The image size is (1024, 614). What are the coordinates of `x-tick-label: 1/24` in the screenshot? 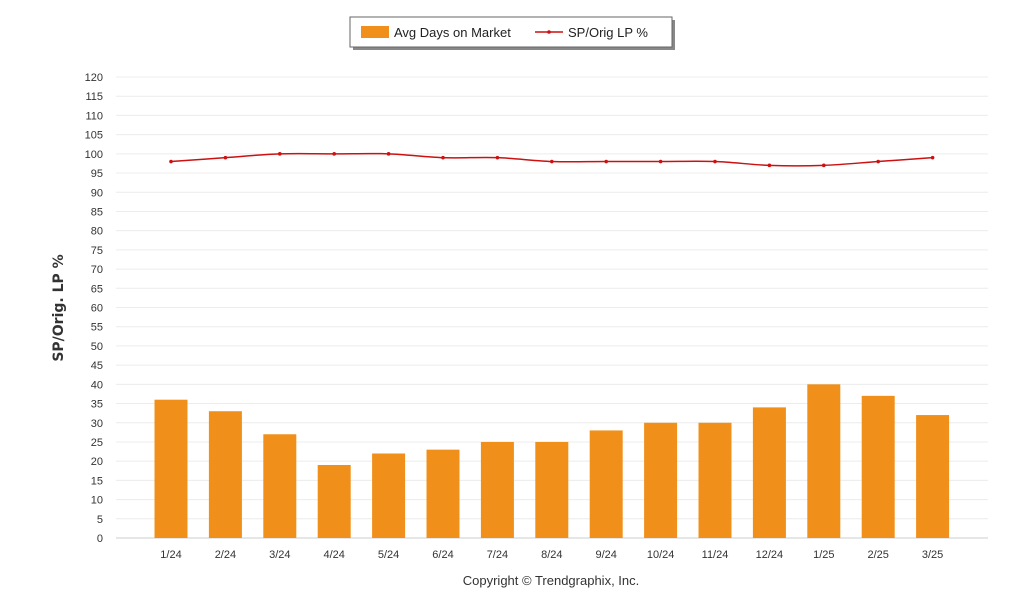 It's located at (170, 555).